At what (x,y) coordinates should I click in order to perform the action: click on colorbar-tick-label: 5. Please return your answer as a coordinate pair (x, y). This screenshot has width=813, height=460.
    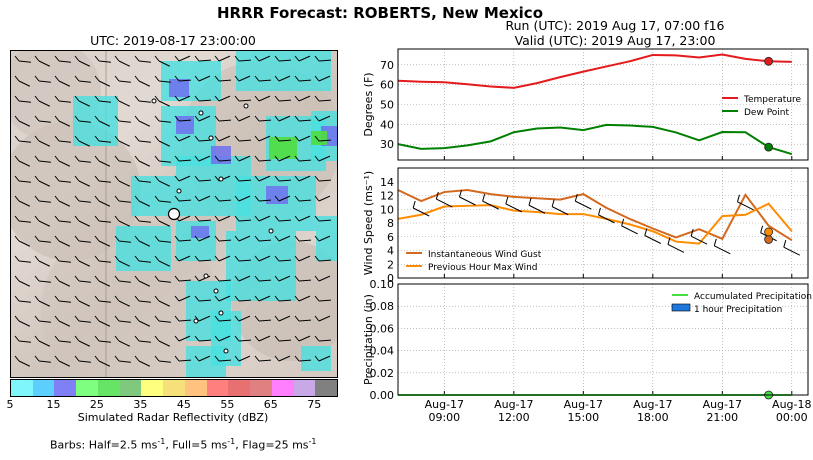
    Looking at the image, I should click on (10, 404).